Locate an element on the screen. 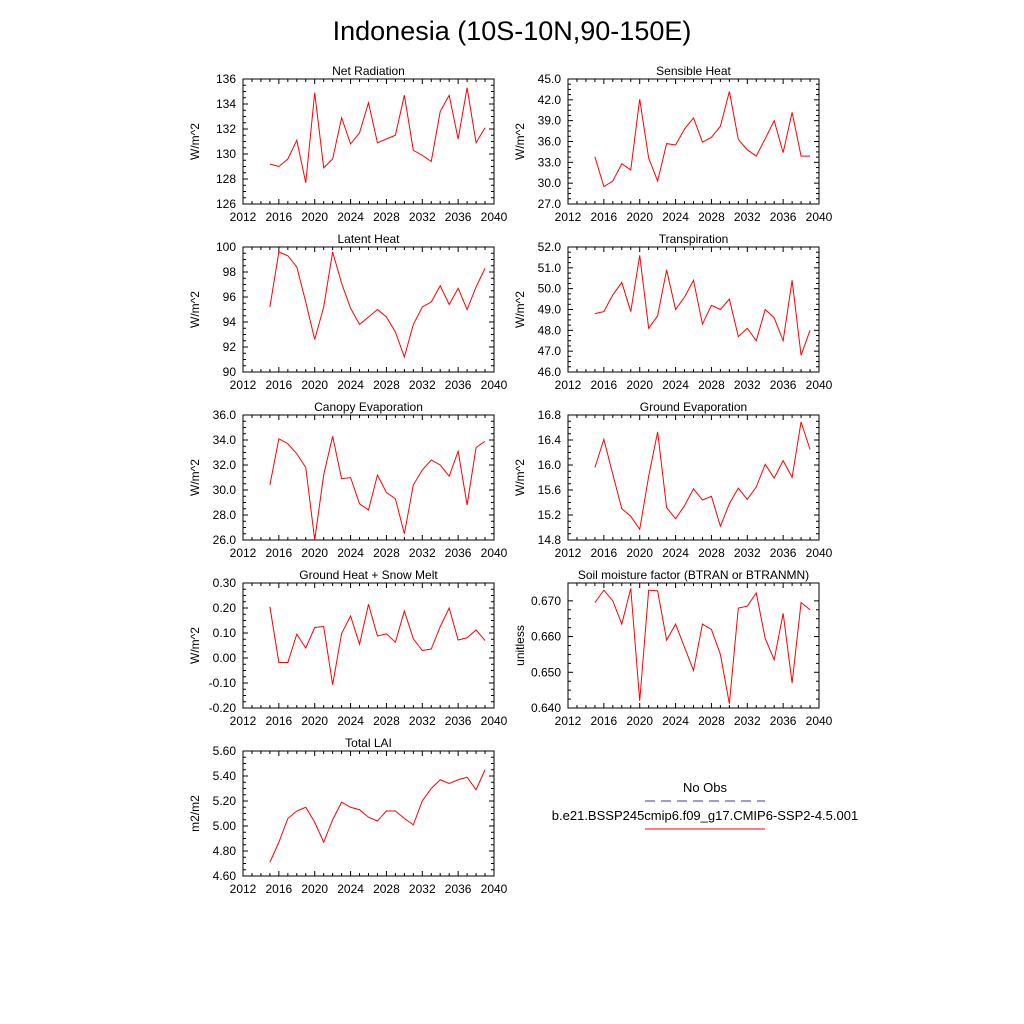  y-tick-label: 16.8 is located at coordinates (550, 415).